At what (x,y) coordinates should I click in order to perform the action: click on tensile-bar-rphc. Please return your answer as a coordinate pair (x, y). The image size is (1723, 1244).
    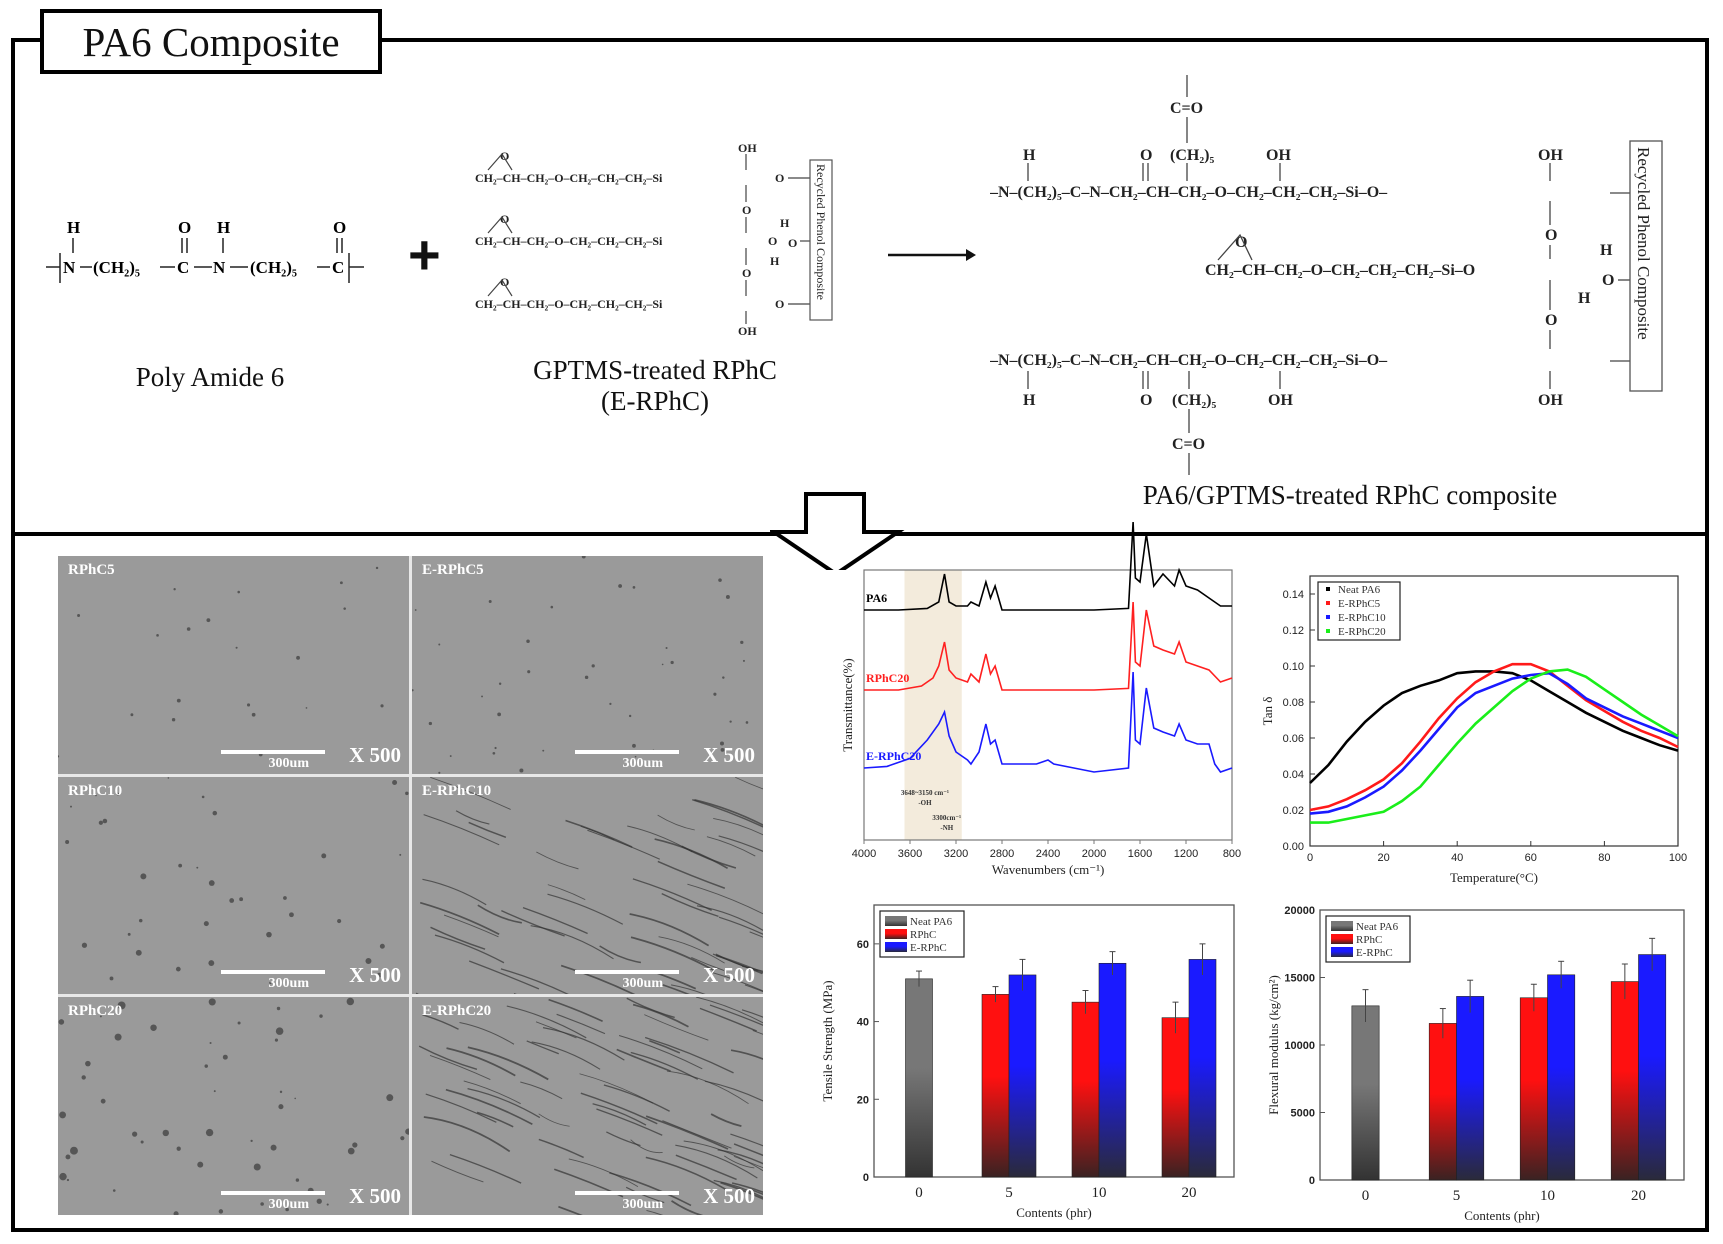
    Looking at the image, I should click on (1085, 1089).